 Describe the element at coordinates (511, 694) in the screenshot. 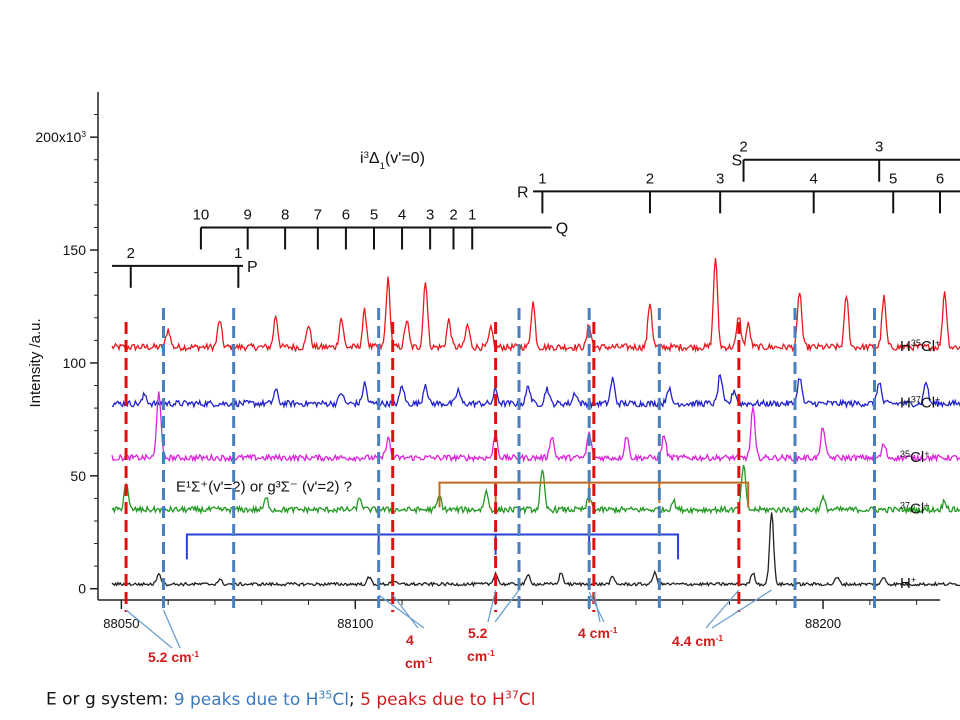

I see `caption-part4-sup: 37` at that location.